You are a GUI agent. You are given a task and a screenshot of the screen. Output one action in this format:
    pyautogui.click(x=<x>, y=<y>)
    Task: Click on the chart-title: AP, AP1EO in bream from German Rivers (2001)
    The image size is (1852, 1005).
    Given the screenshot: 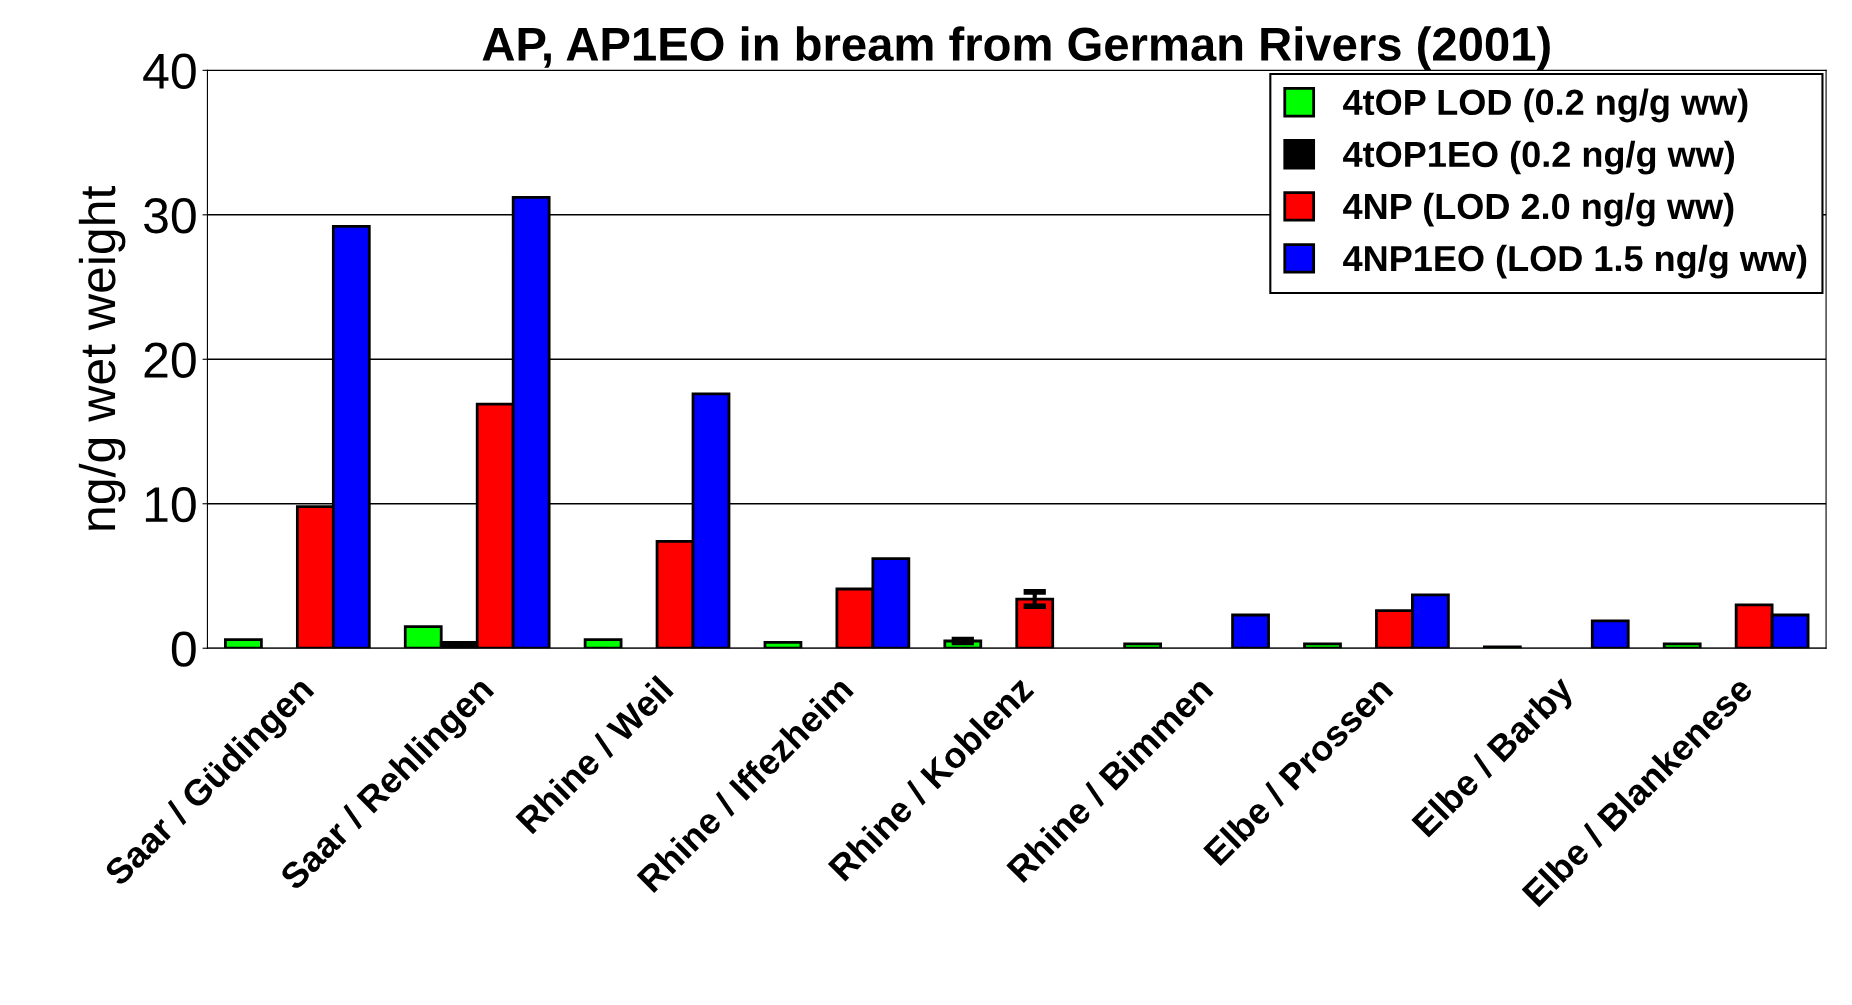 What is the action you would take?
    pyautogui.click(x=1016, y=48)
    